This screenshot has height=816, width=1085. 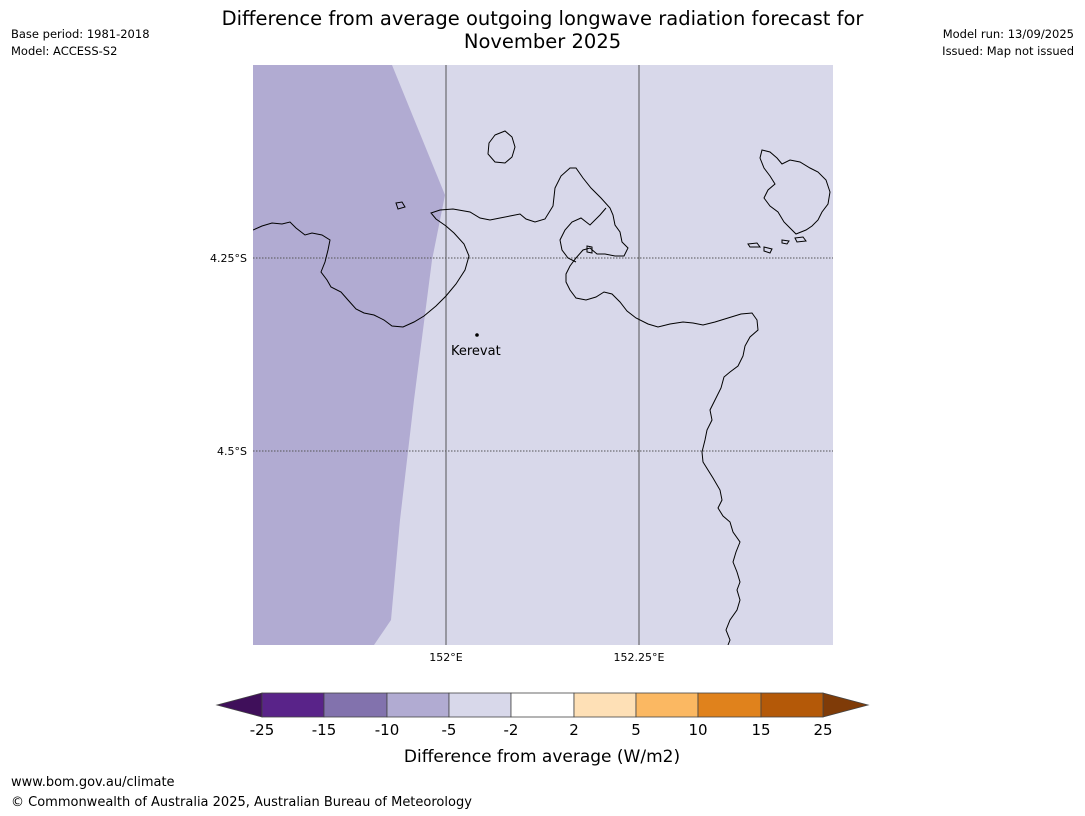 What do you see at coordinates (93, 782) in the screenshot?
I see `footer-url: www.bom.gov.au/climate` at bounding box center [93, 782].